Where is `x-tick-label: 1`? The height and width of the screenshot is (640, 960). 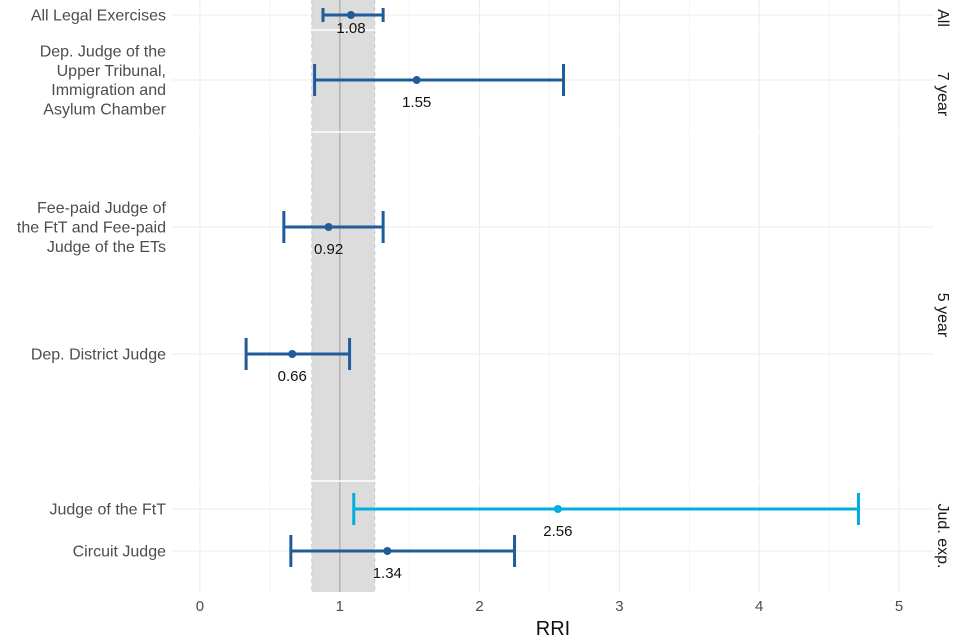 x-tick-label: 1 is located at coordinates (340, 606).